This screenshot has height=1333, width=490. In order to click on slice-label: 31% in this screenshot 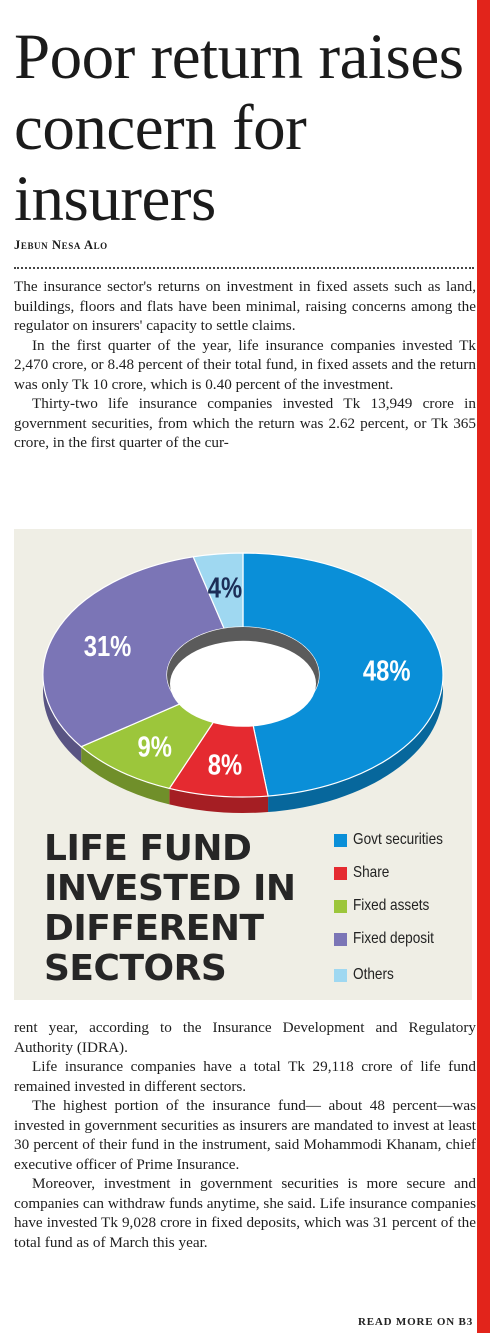, I will do `click(108, 646)`.